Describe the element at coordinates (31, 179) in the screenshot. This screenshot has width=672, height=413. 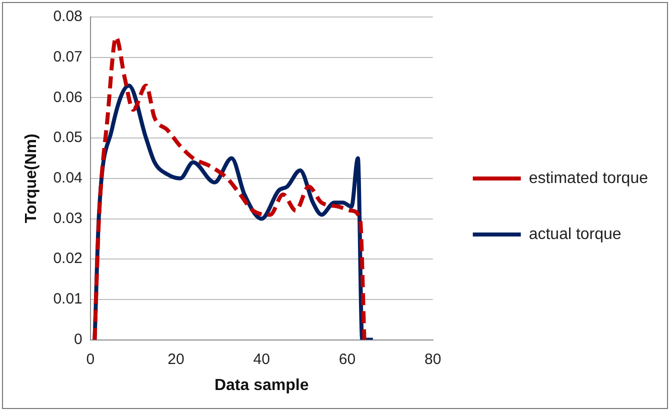
I see `y-axis-title: Torque(Nm)` at that location.